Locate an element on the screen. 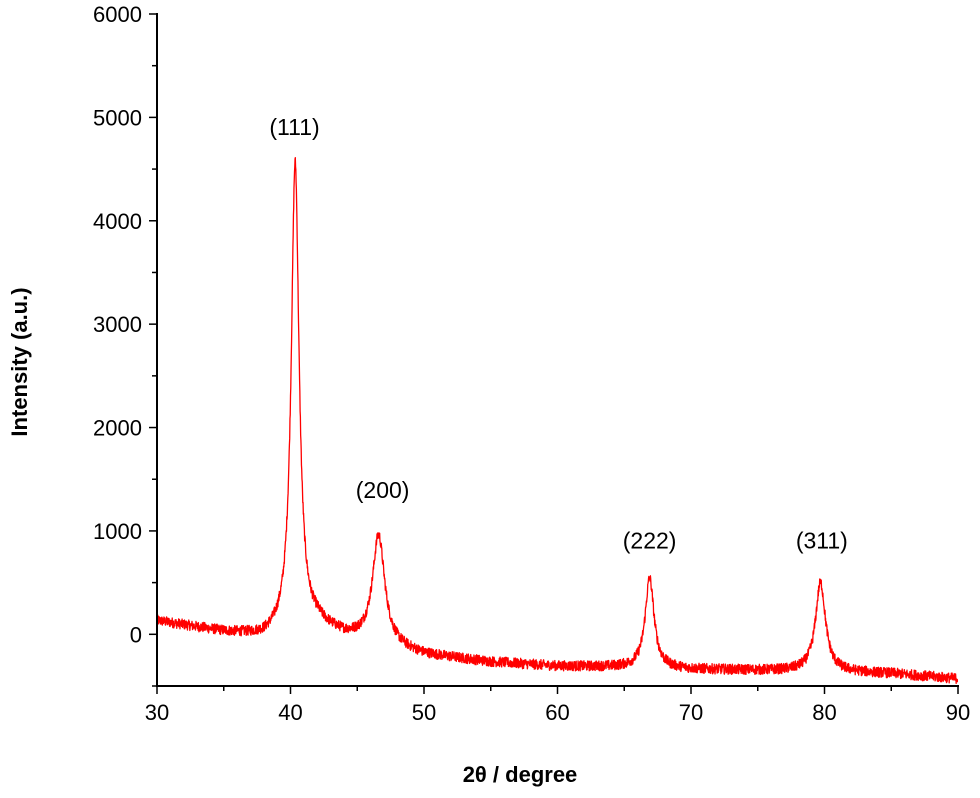 Image resolution: width=980 pixels, height=798 pixels. x-tick-label: 90 is located at coordinates (958, 712).